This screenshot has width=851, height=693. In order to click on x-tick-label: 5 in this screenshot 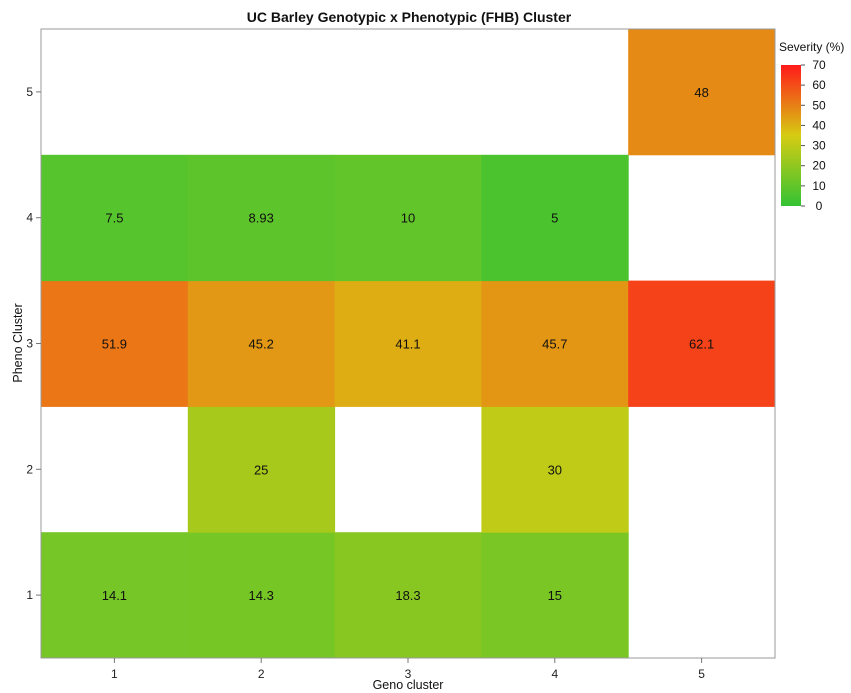, I will do `click(701, 674)`.